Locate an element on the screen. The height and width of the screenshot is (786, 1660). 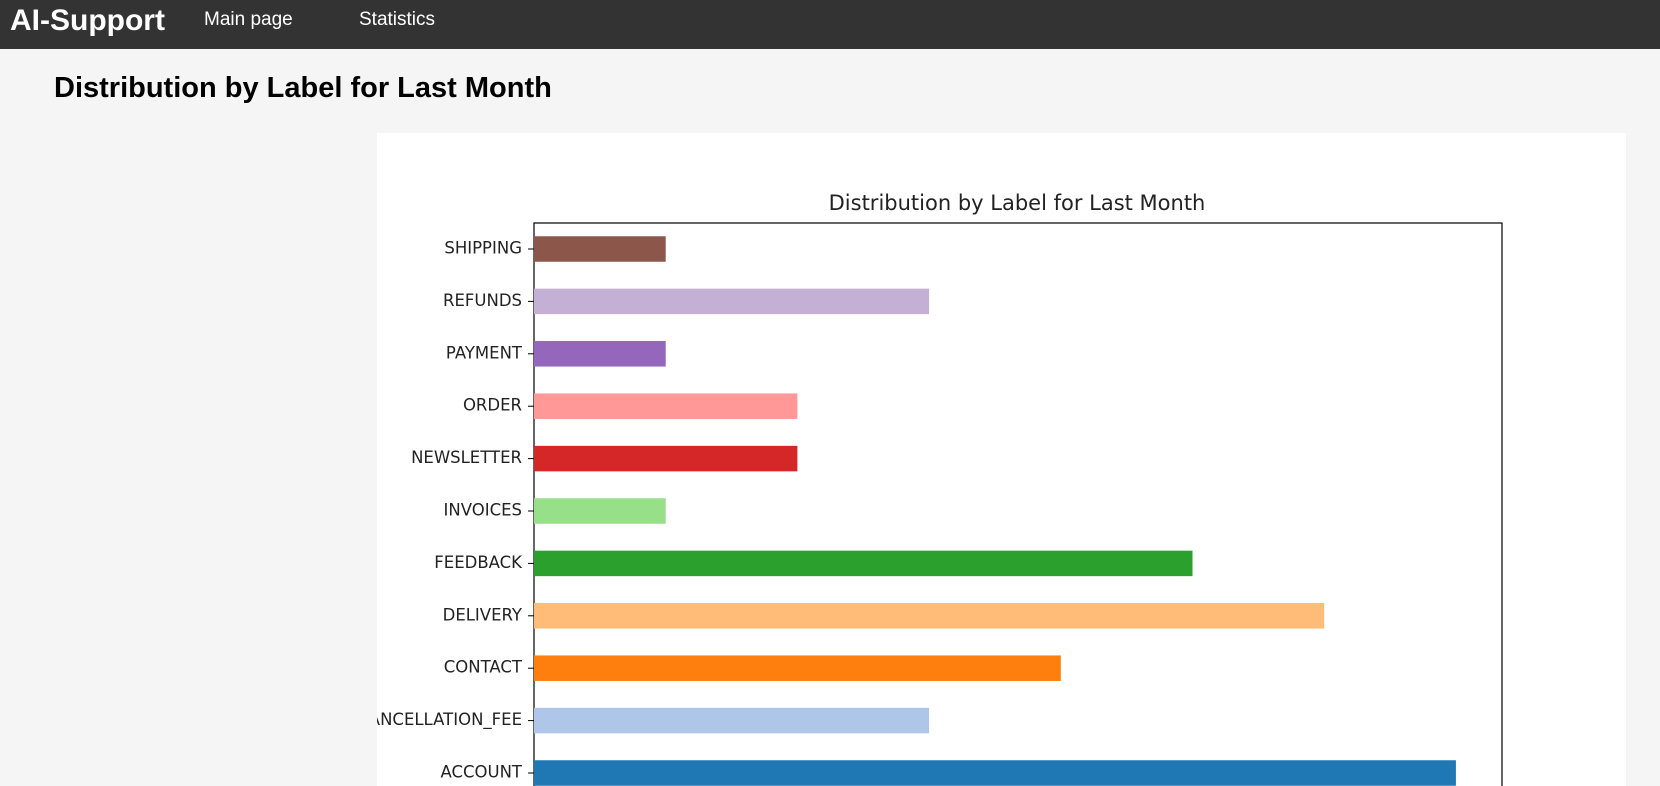
y-tick-label: SHIPPING is located at coordinates (483, 248).